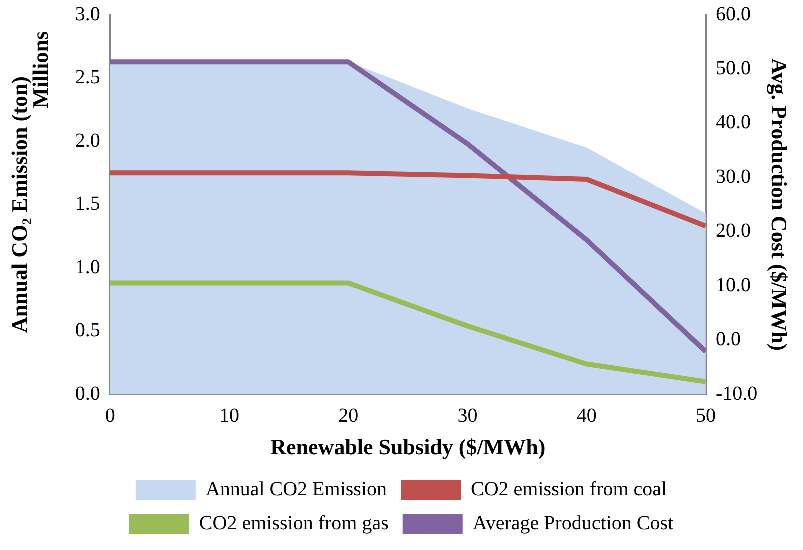 Image resolution: width=803 pixels, height=550 pixels. Describe the element at coordinates (733, 14) in the screenshot. I see `y2-tick-label: 60.0` at that location.